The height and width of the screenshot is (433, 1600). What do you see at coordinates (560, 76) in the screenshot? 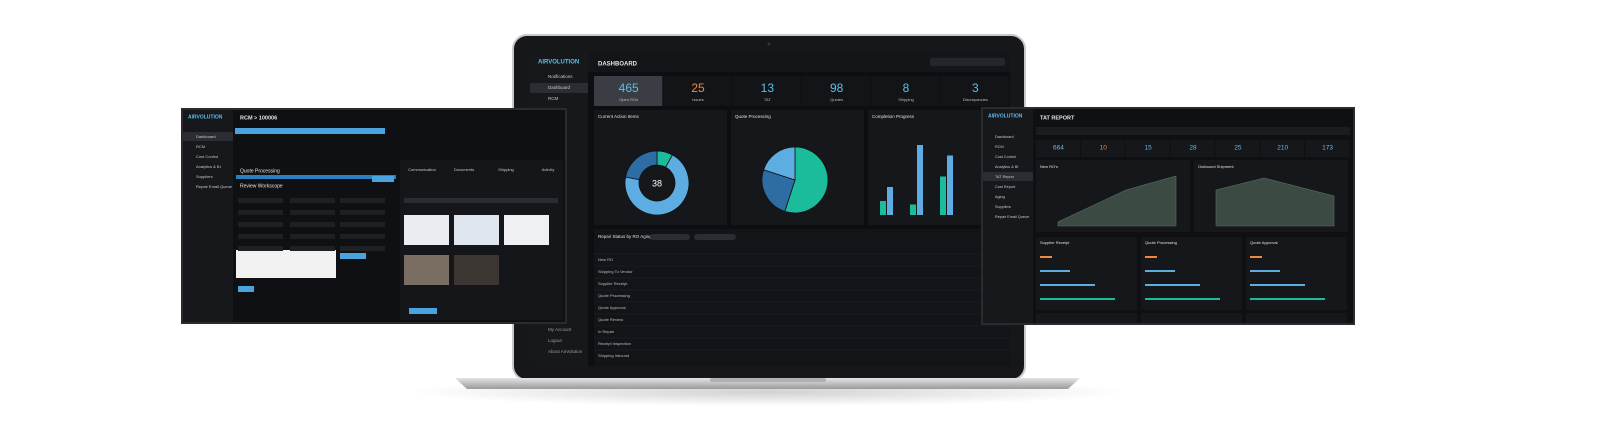
I see `nav-item: Notifications` at bounding box center [560, 76].